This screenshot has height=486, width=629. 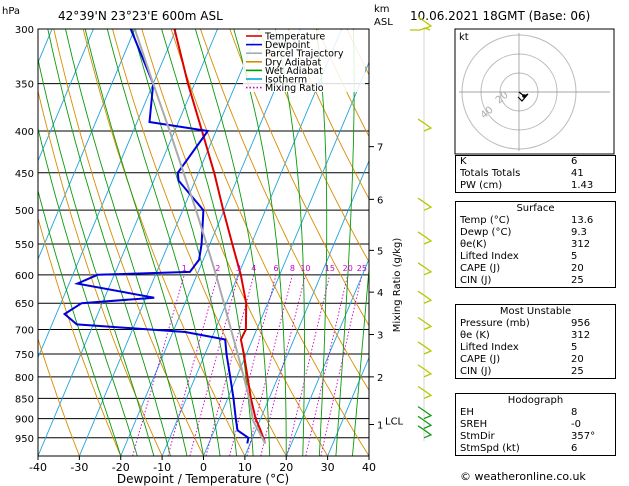 I want to click on mu-value: 956, so click(x=581, y=323).